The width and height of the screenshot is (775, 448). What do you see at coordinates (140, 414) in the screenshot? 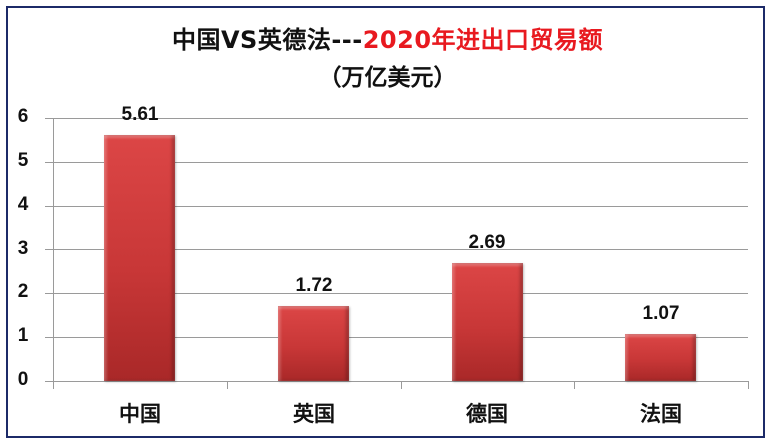
I see `x-category-label-china: 中国` at bounding box center [140, 414].